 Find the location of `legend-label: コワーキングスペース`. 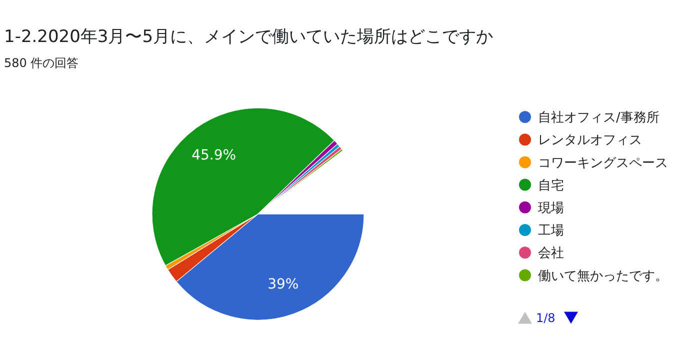

legend-label: コワーキングスペース is located at coordinates (603, 163).